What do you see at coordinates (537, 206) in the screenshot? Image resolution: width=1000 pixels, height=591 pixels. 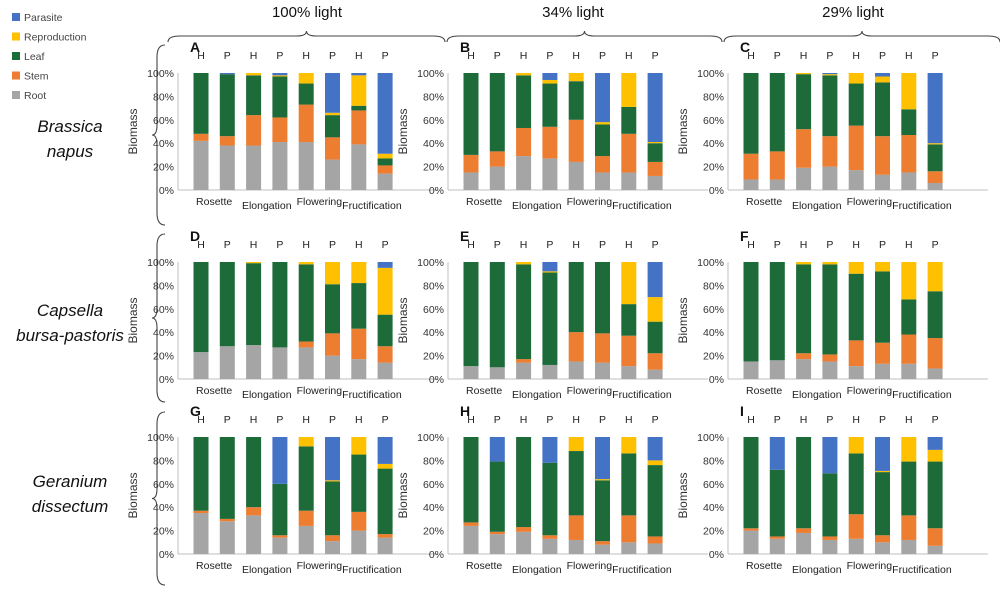 I see `stage-label-elongation: Elongation` at bounding box center [537, 206].